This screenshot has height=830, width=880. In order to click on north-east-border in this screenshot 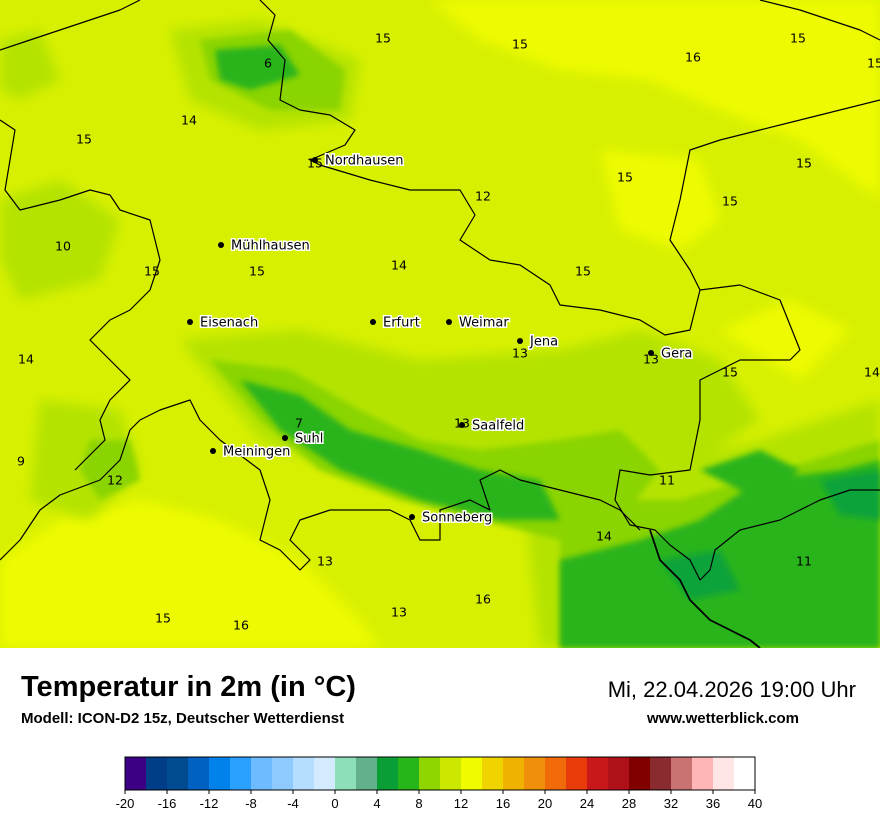, I will do `click(819, 20)`.